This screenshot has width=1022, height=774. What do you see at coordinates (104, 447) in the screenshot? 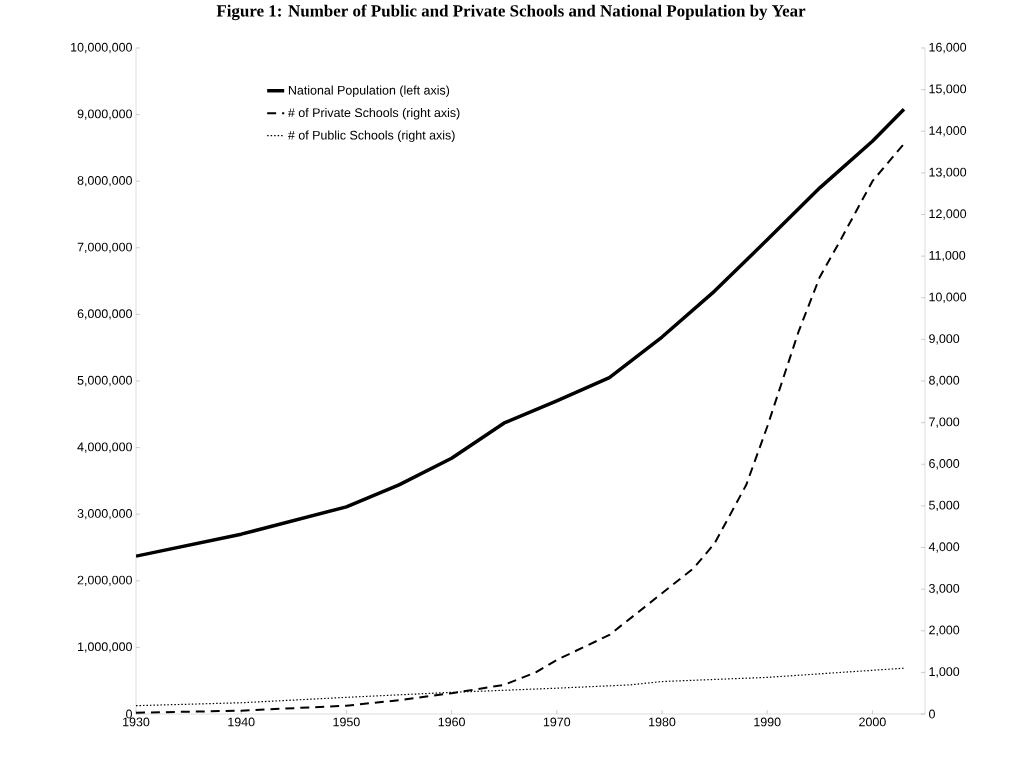
I see `y-tick-label: 4,000,000` at bounding box center [104, 447].